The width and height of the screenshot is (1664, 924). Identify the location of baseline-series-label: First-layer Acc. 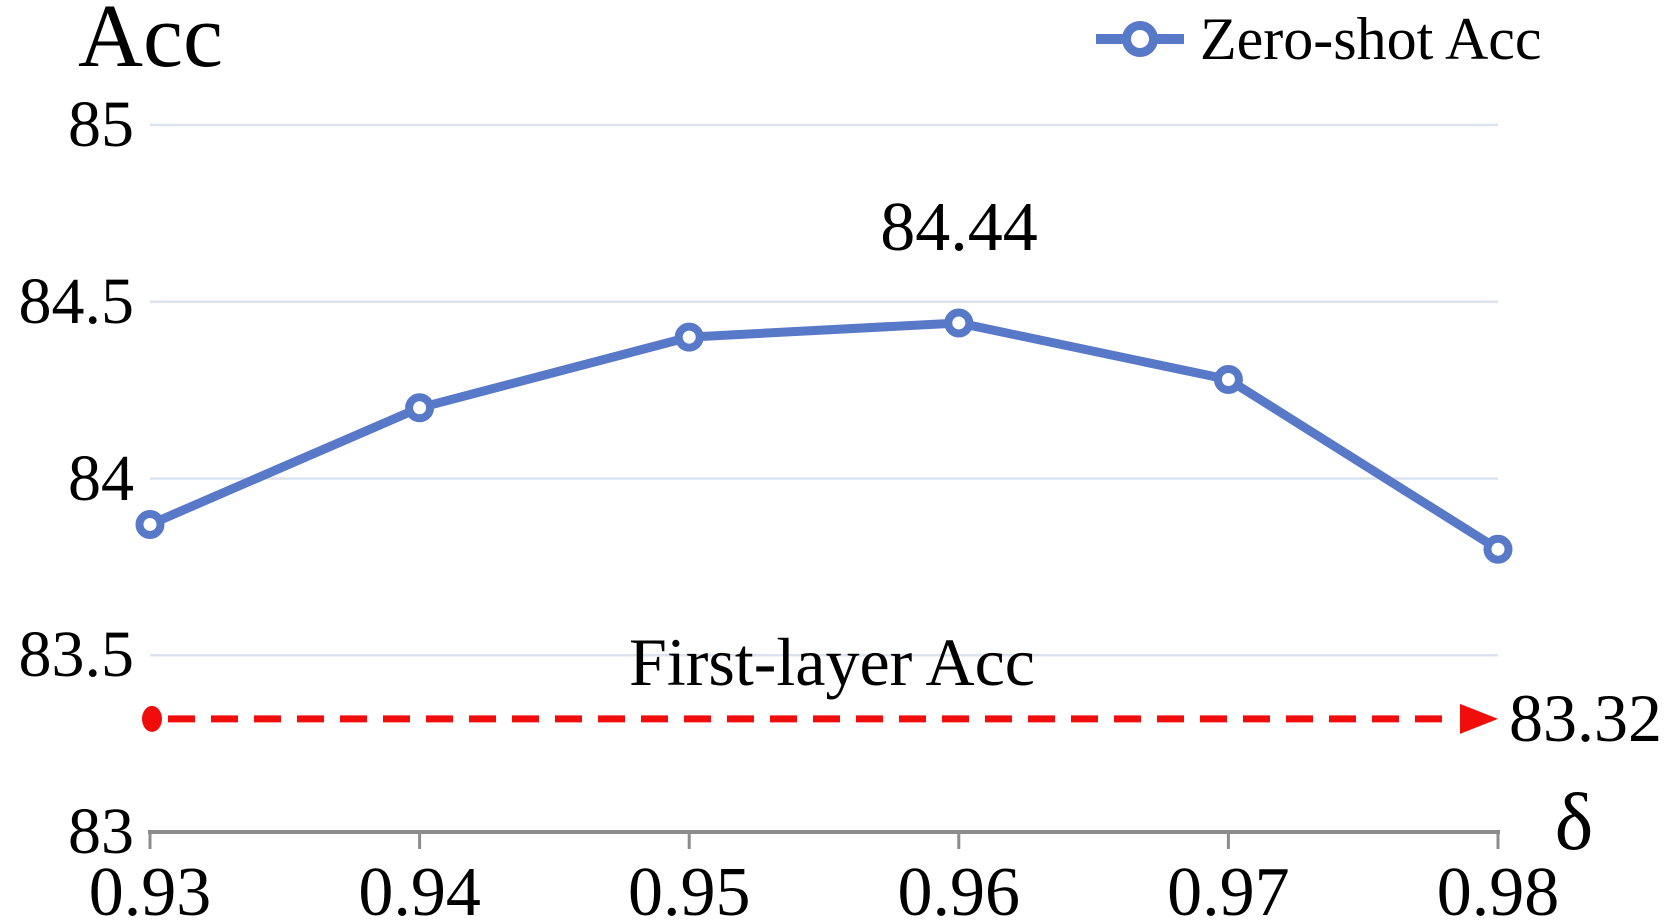
(832, 662).